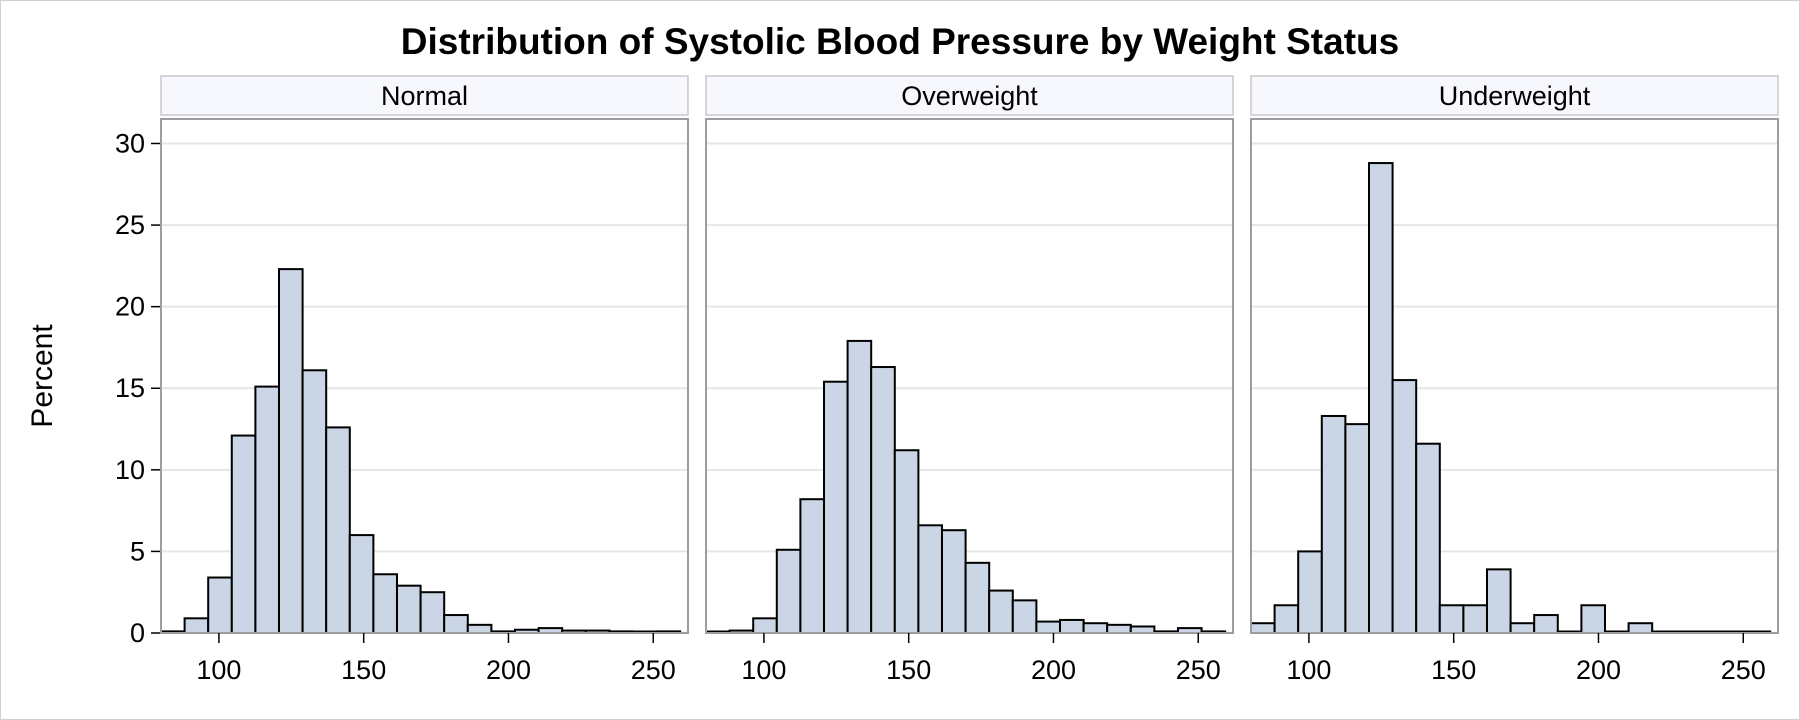 The height and width of the screenshot is (720, 1800). What do you see at coordinates (137, 551) in the screenshot?
I see `y-tick-label: 5` at bounding box center [137, 551].